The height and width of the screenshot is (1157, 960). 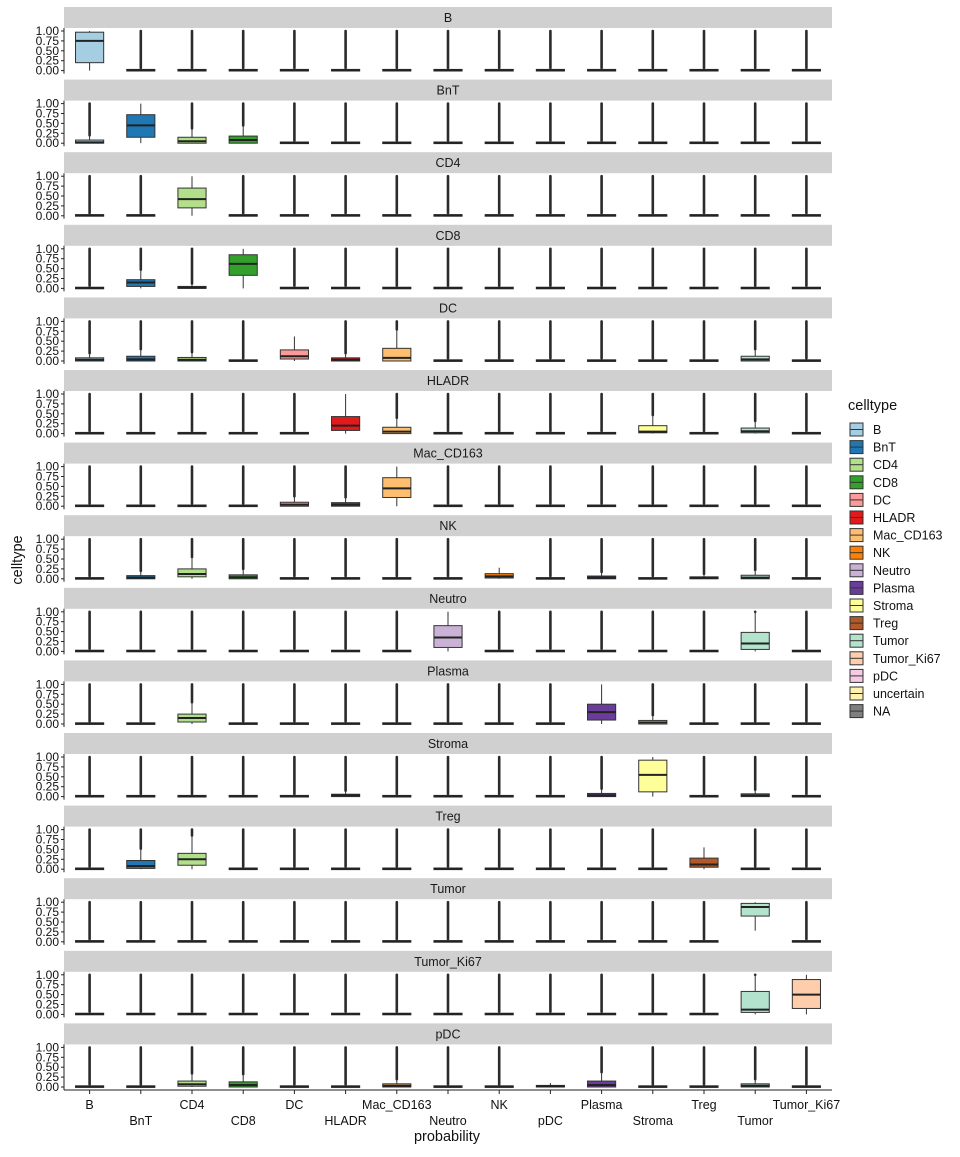 I want to click on strip-b, so click(x=448, y=17).